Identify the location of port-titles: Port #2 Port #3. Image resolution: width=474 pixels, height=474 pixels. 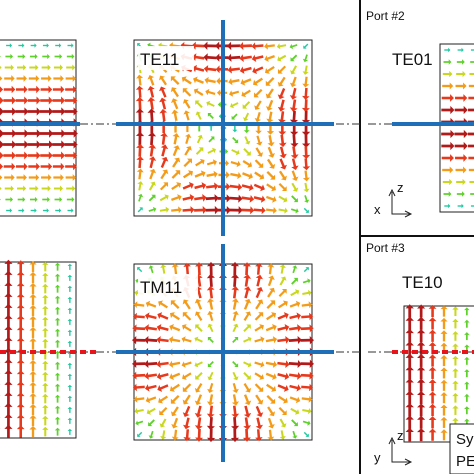
(385, 132).